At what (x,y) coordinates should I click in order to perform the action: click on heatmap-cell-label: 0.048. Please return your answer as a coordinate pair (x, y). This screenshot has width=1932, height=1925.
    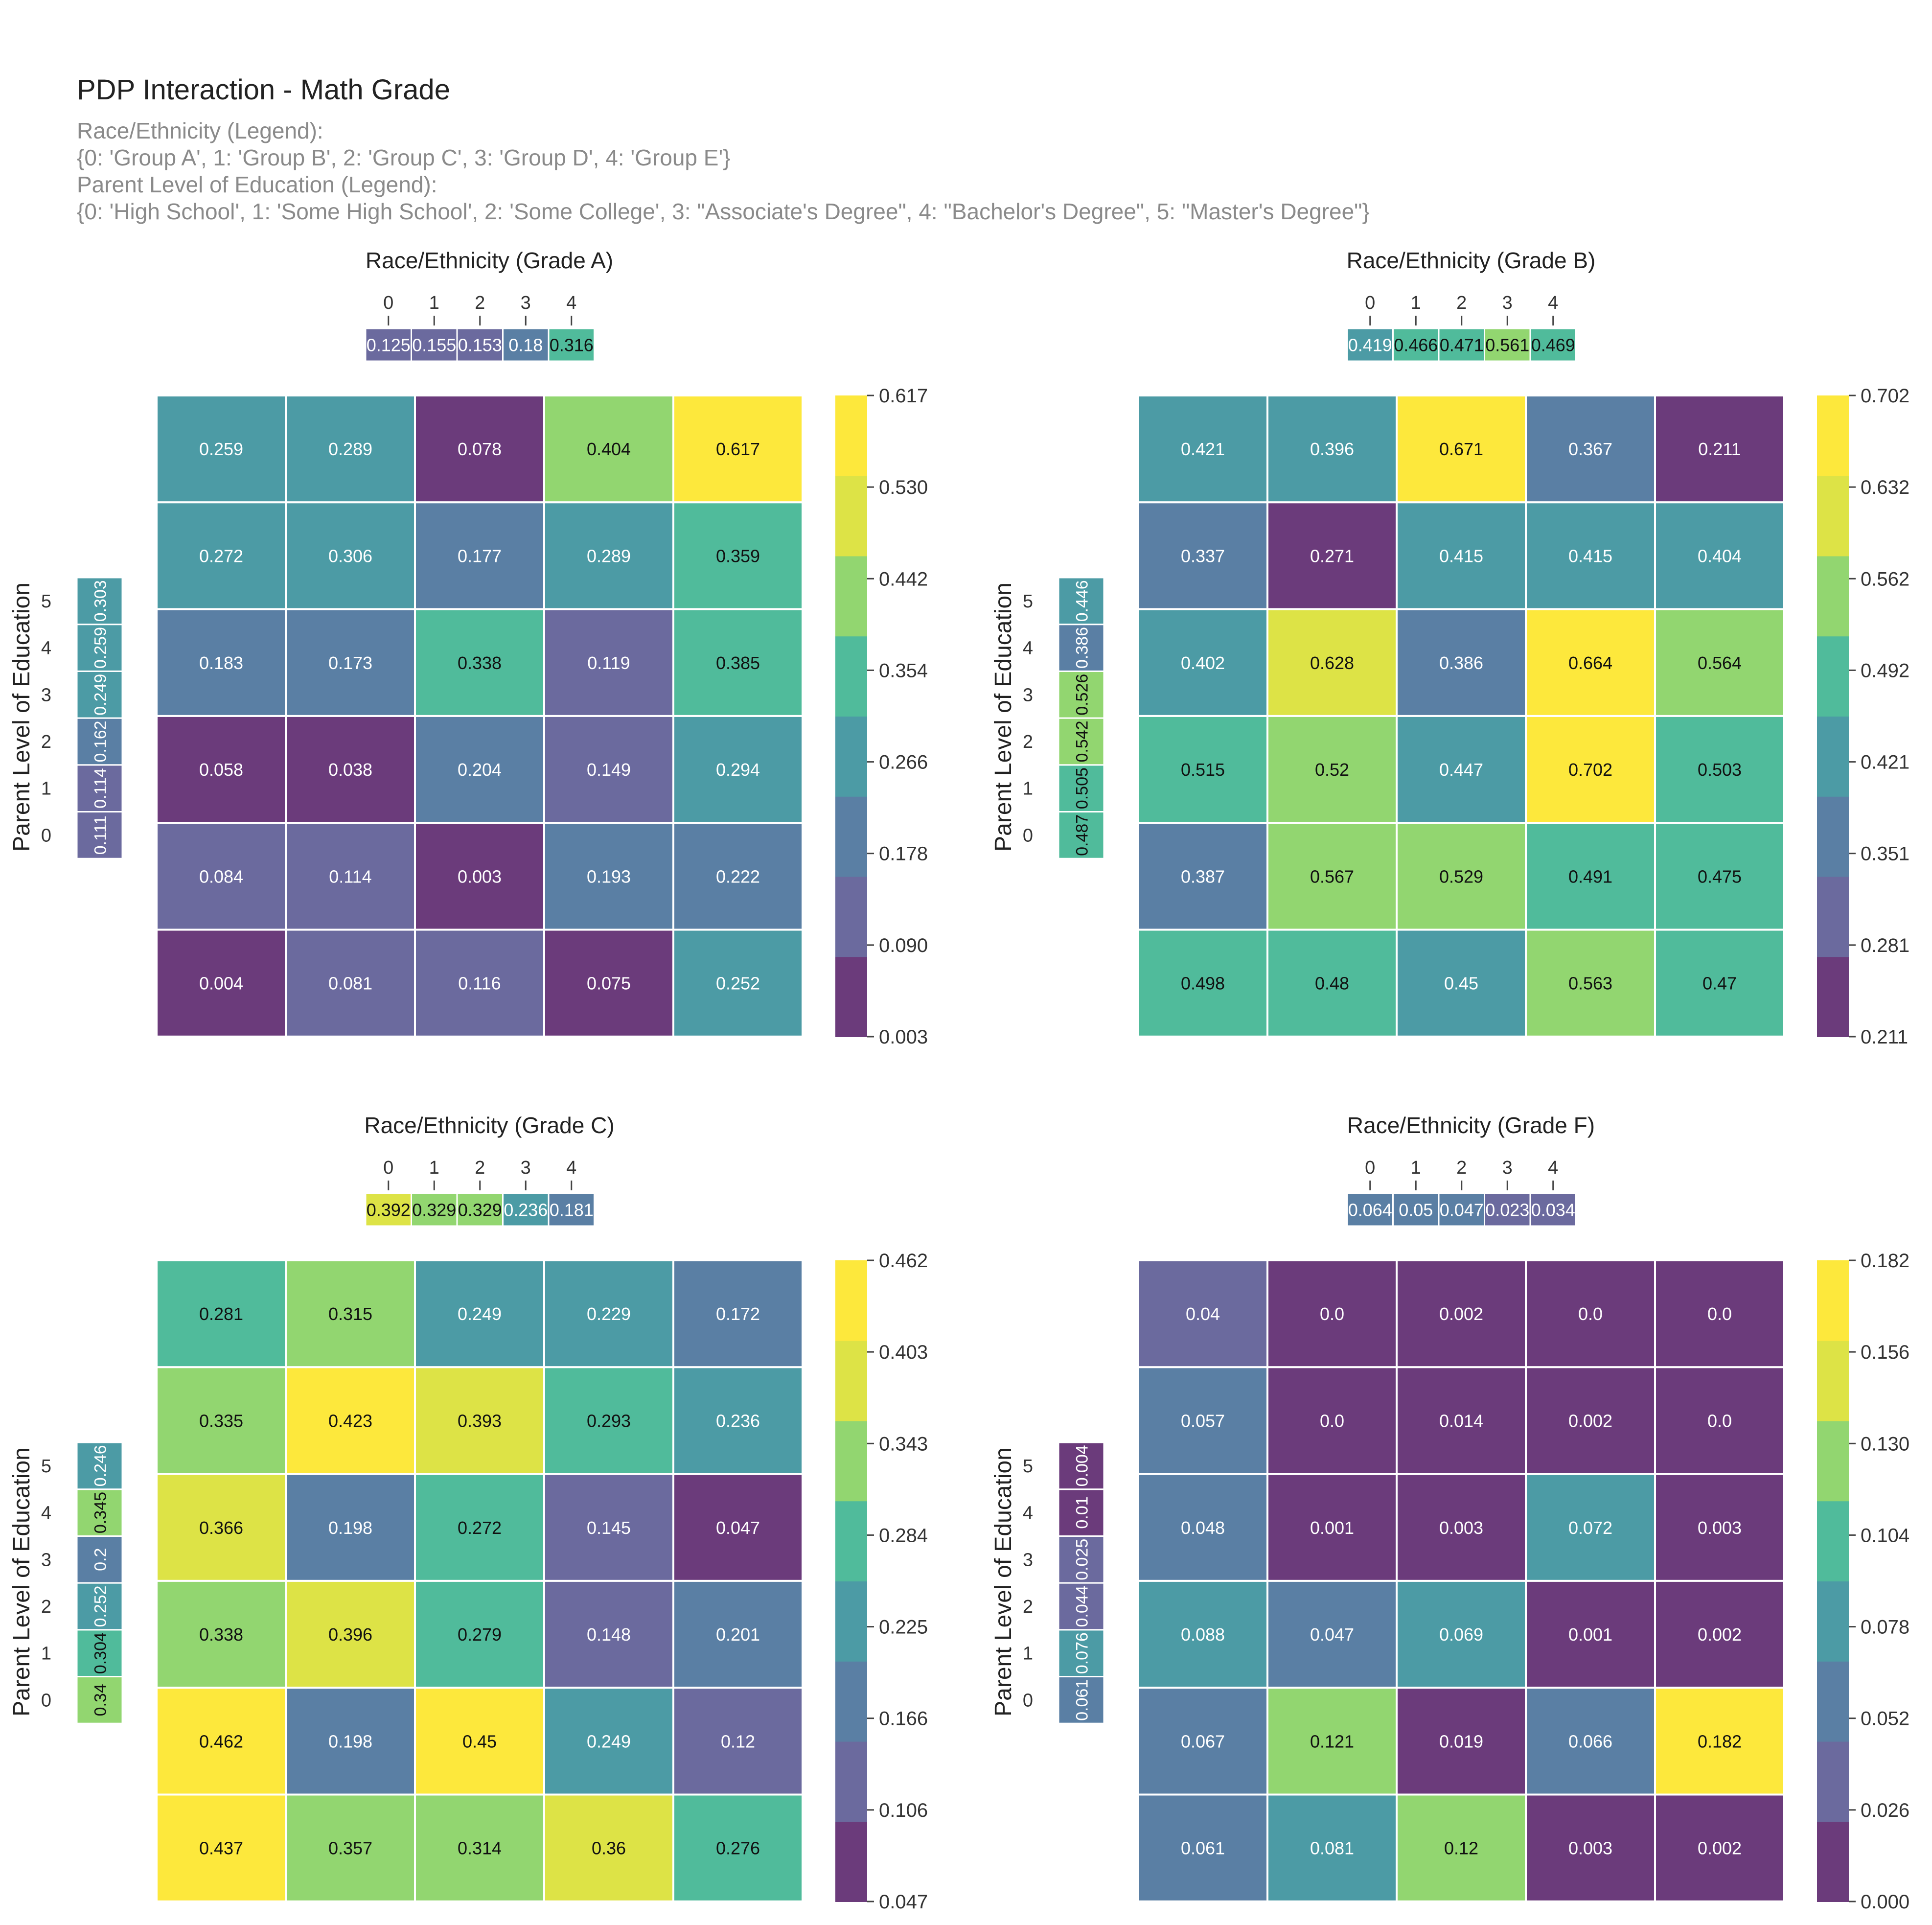
    Looking at the image, I should click on (1203, 1528).